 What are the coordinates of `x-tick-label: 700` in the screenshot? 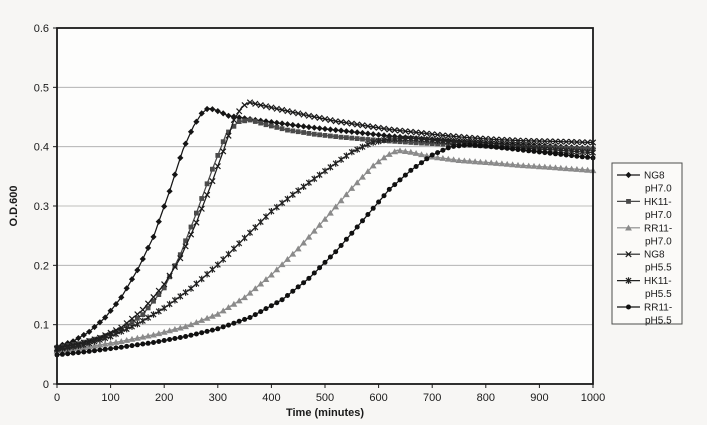 It's located at (432, 398).